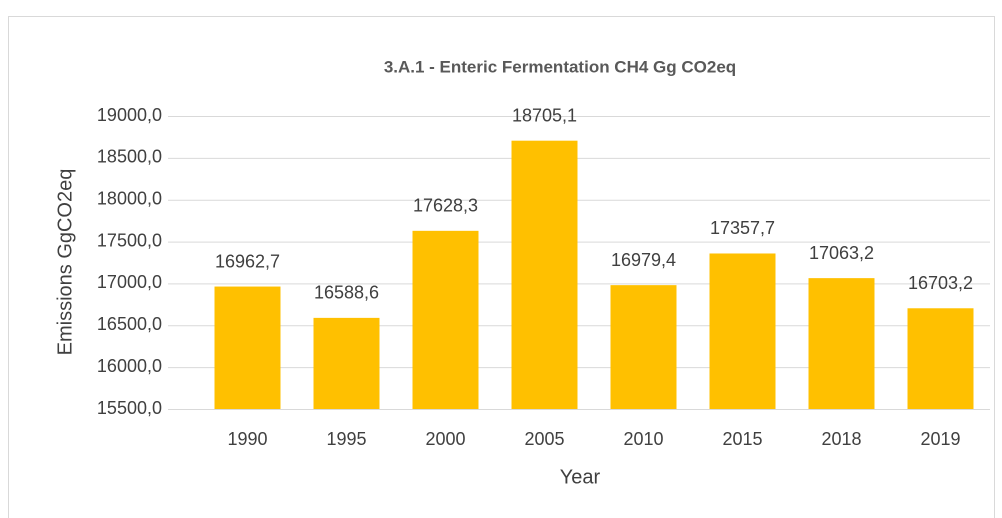 The width and height of the screenshot is (1002, 518). What do you see at coordinates (129, 240) in the screenshot?
I see `y-tick-label: 17500,0` at bounding box center [129, 240].